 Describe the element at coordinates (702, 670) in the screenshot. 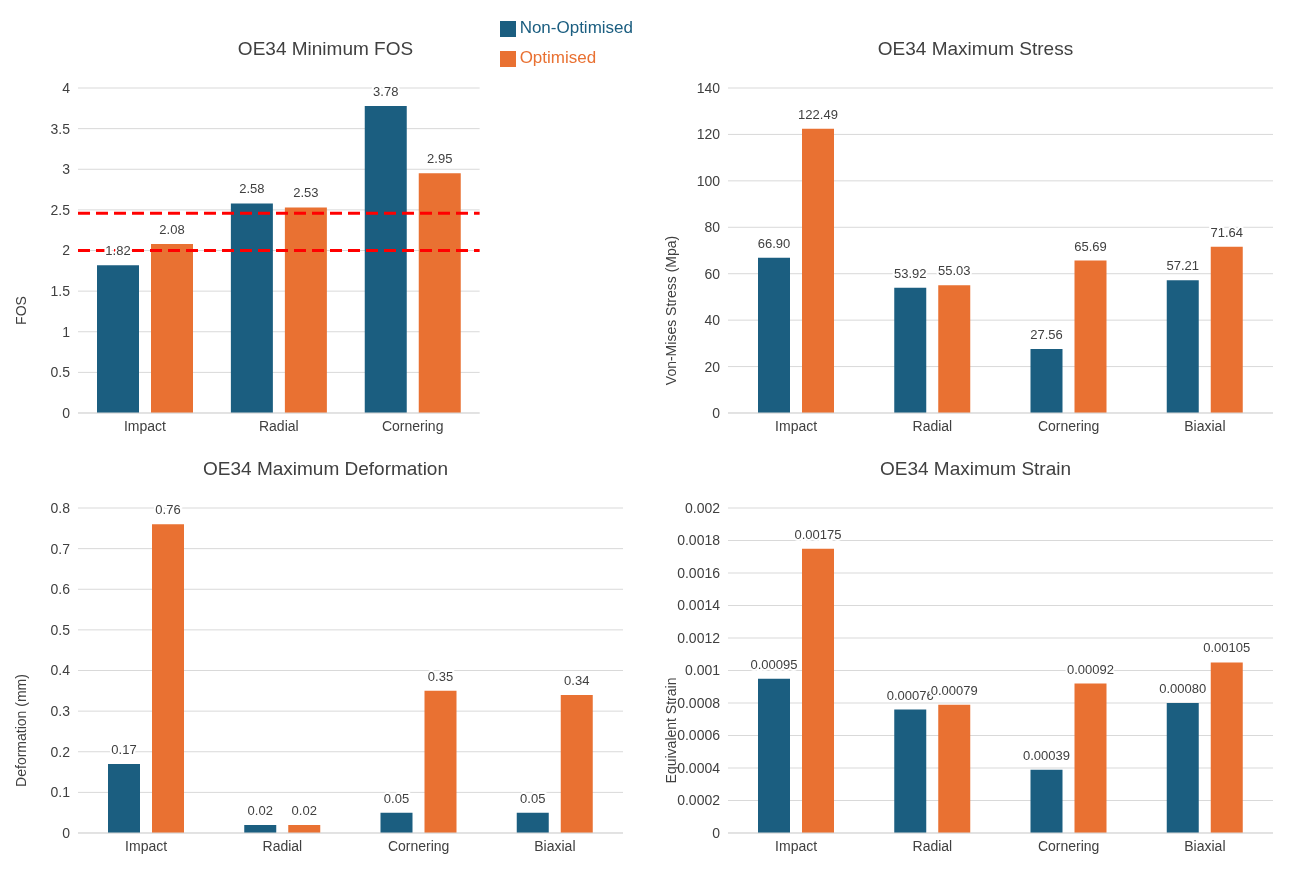

I see `y-tick-label: 0.001` at that location.